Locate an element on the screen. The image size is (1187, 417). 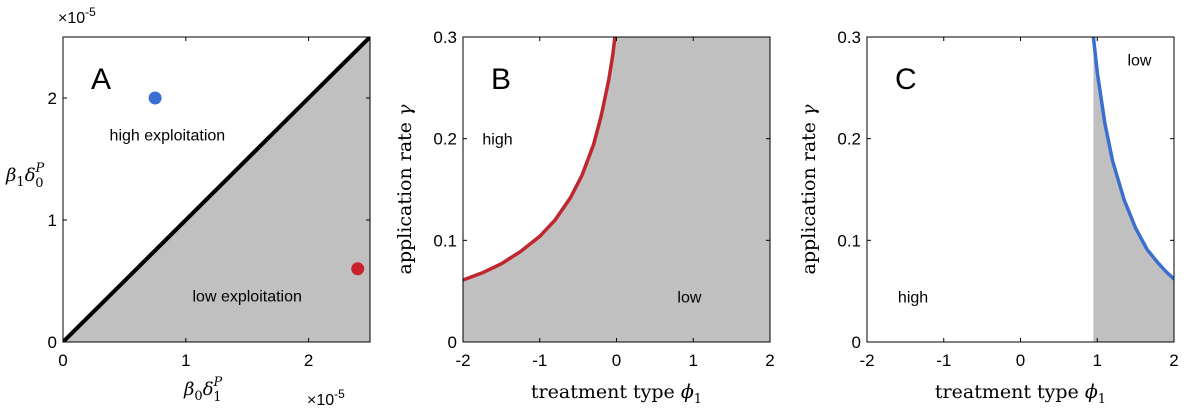
y-tick-label: 1 is located at coordinates (52, 220).